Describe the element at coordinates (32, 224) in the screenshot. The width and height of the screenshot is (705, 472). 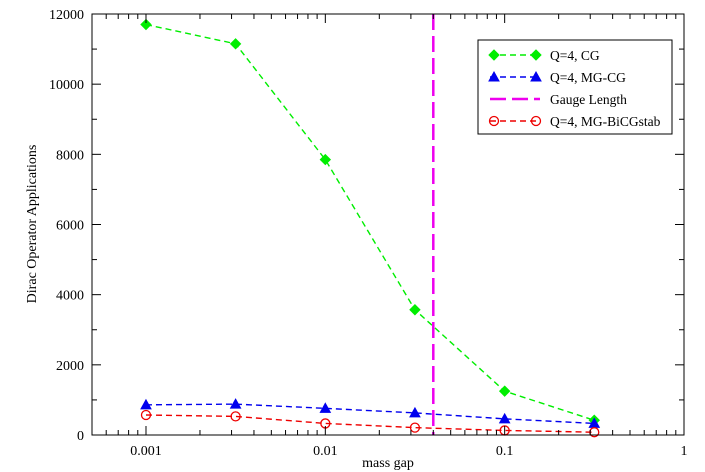
I see `y-axis-label: Dirac Operator Applications` at that location.